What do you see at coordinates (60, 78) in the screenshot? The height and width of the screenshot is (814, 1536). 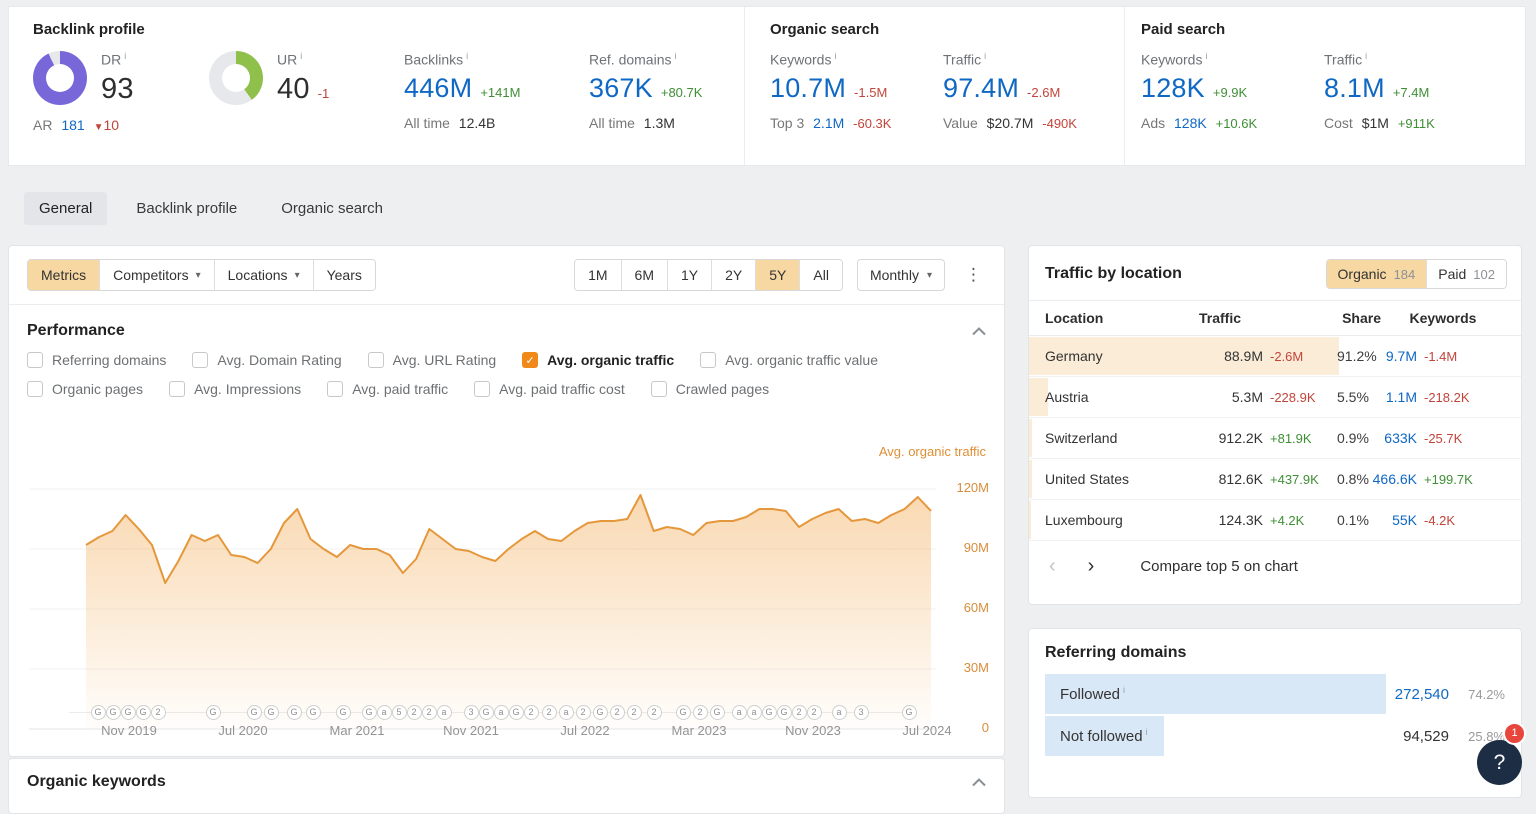 I see `dr-donut-chart` at bounding box center [60, 78].